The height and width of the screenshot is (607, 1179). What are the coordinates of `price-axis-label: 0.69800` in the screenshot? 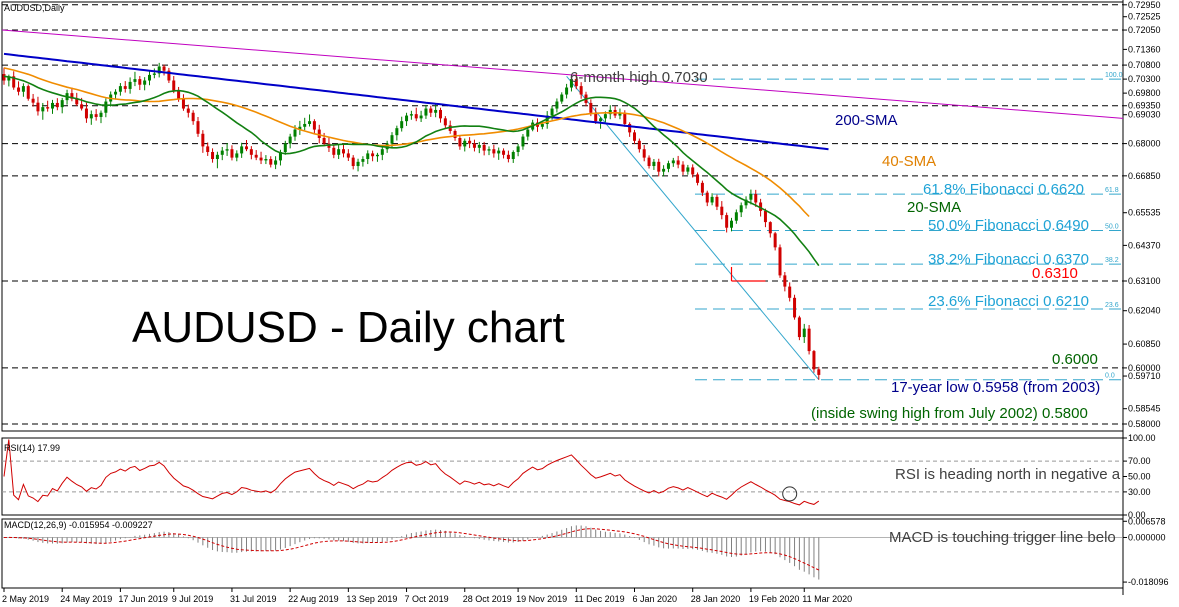 It's located at (1144, 93).